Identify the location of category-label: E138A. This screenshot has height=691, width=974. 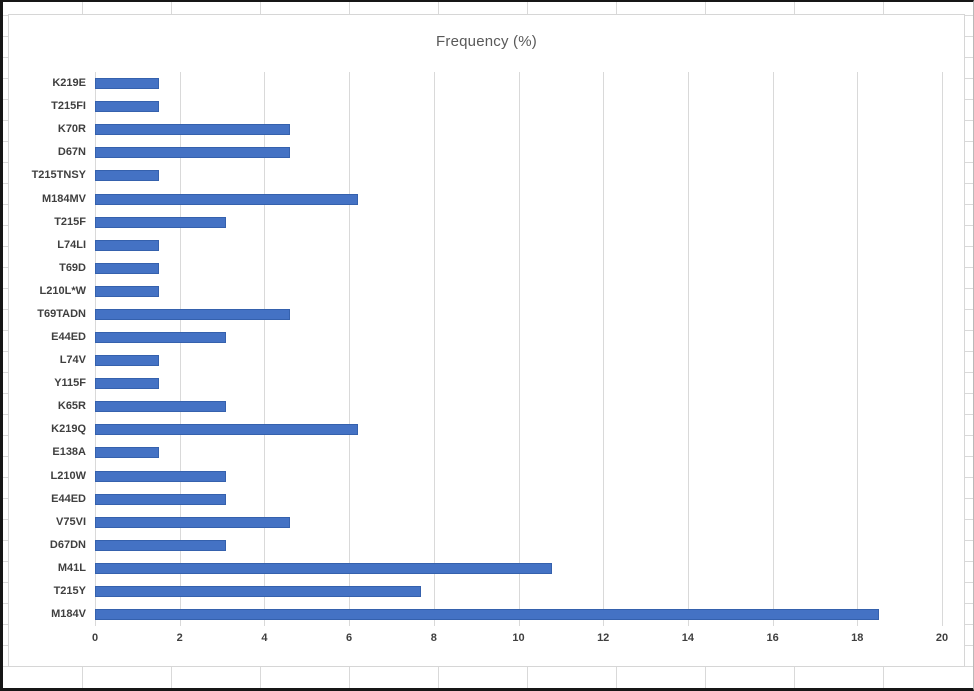
(69, 452).